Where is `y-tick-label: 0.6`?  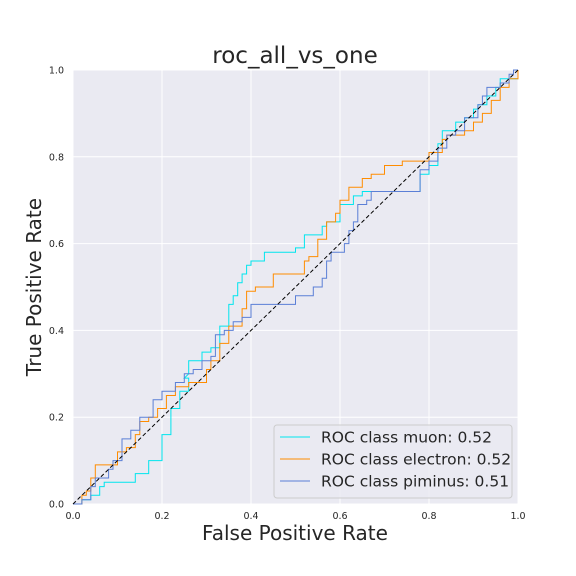
y-tick-label: 0.6 is located at coordinates (56, 244).